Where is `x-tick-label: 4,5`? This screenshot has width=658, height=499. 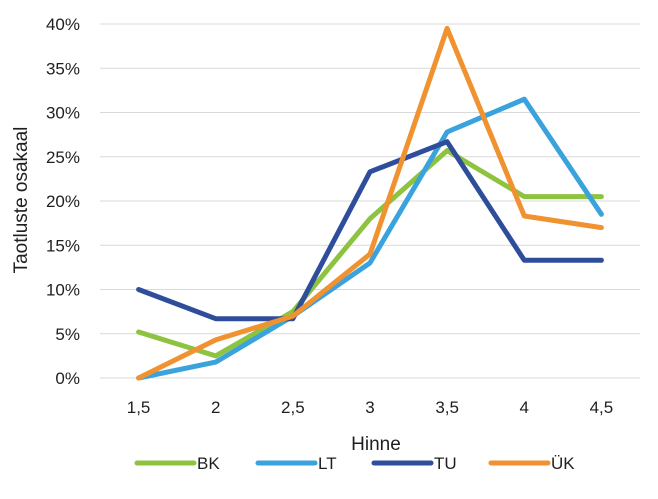 x-tick-label: 4,5 is located at coordinates (602, 407).